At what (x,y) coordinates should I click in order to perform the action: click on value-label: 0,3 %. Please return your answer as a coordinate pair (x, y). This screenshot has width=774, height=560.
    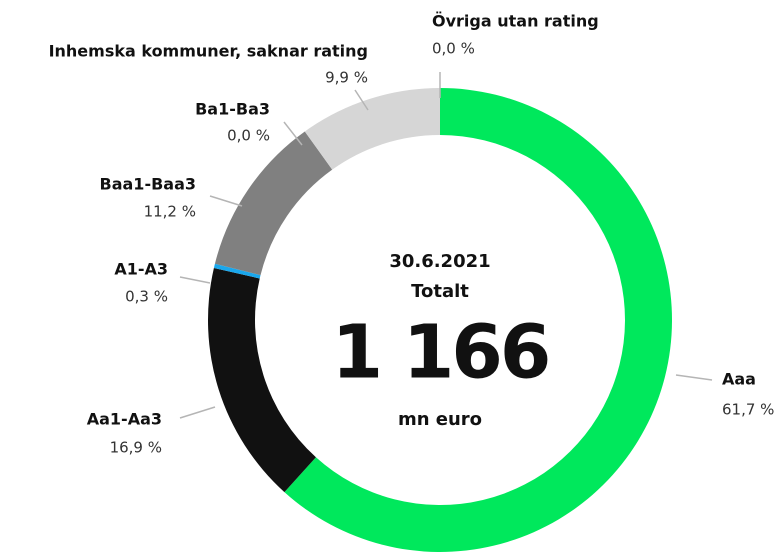
    Looking at the image, I should click on (146, 297).